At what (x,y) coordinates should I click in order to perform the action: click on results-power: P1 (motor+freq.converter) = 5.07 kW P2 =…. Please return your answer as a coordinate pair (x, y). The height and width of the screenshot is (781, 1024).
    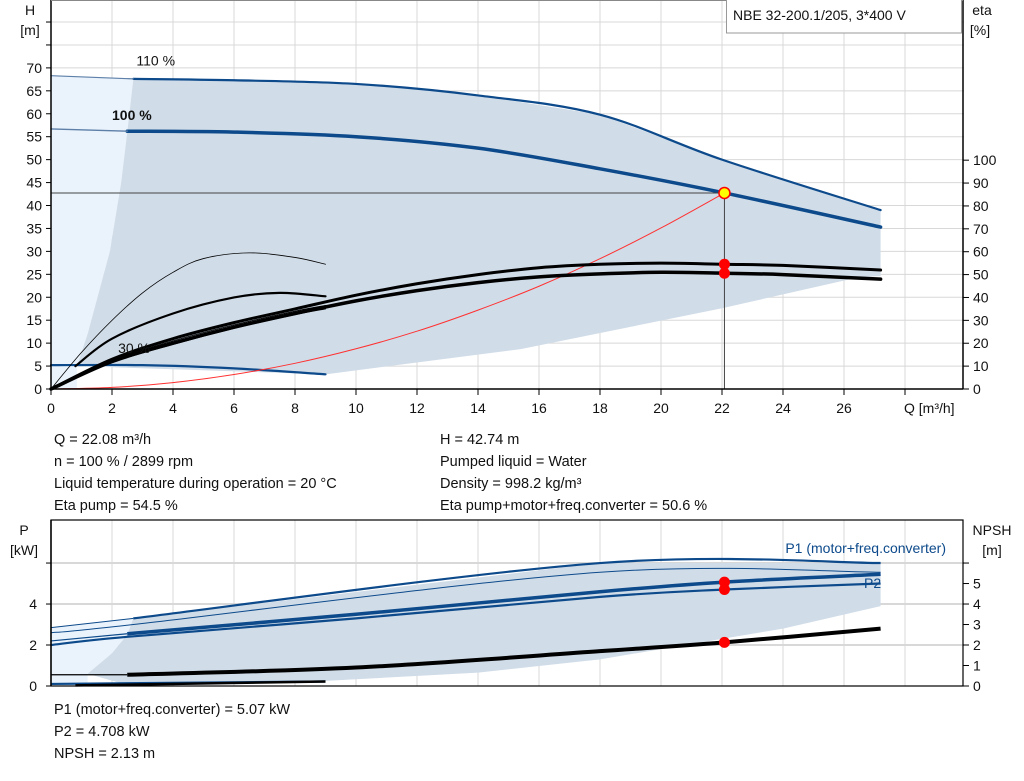
    Looking at the image, I should click on (172, 732).